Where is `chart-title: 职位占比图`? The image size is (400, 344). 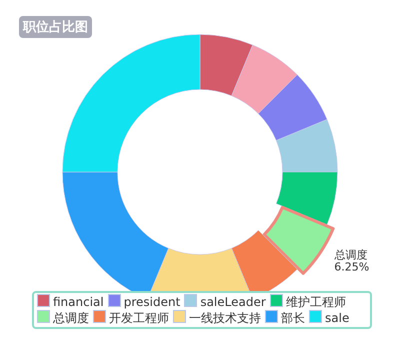 chart-title: 职位占比图 is located at coordinates (55, 27).